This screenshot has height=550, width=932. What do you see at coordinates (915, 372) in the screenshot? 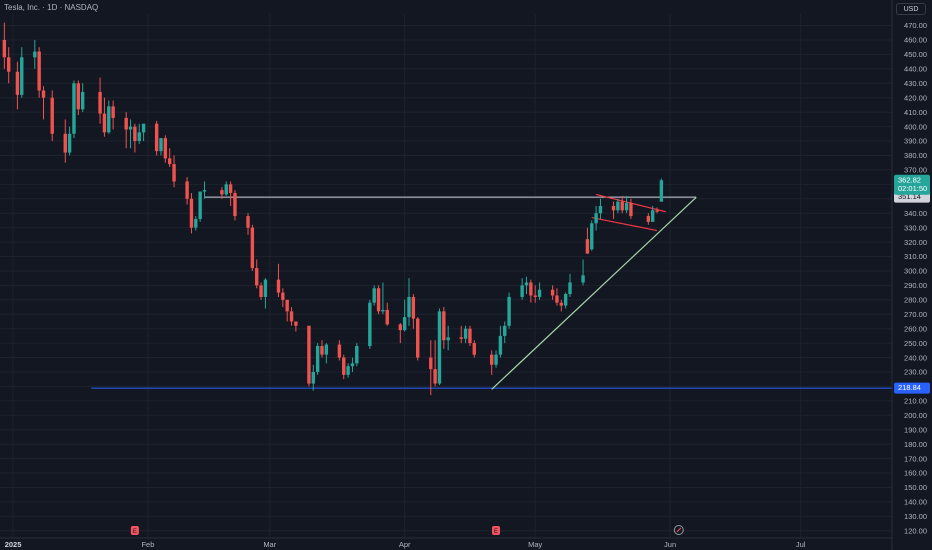
I see `y-tick-label: 230.00` at bounding box center [915, 372].